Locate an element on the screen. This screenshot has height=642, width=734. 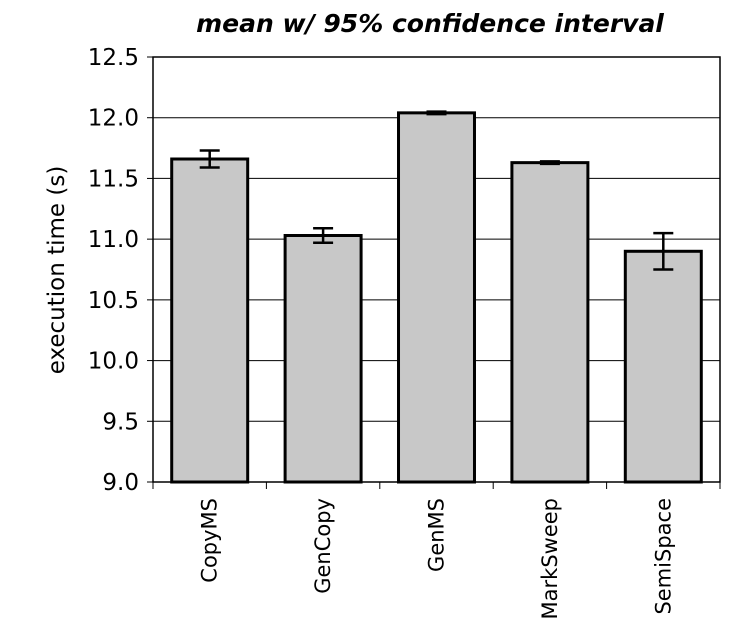
x-tick-label-copyms: CopyMS is located at coordinates (210, 540).